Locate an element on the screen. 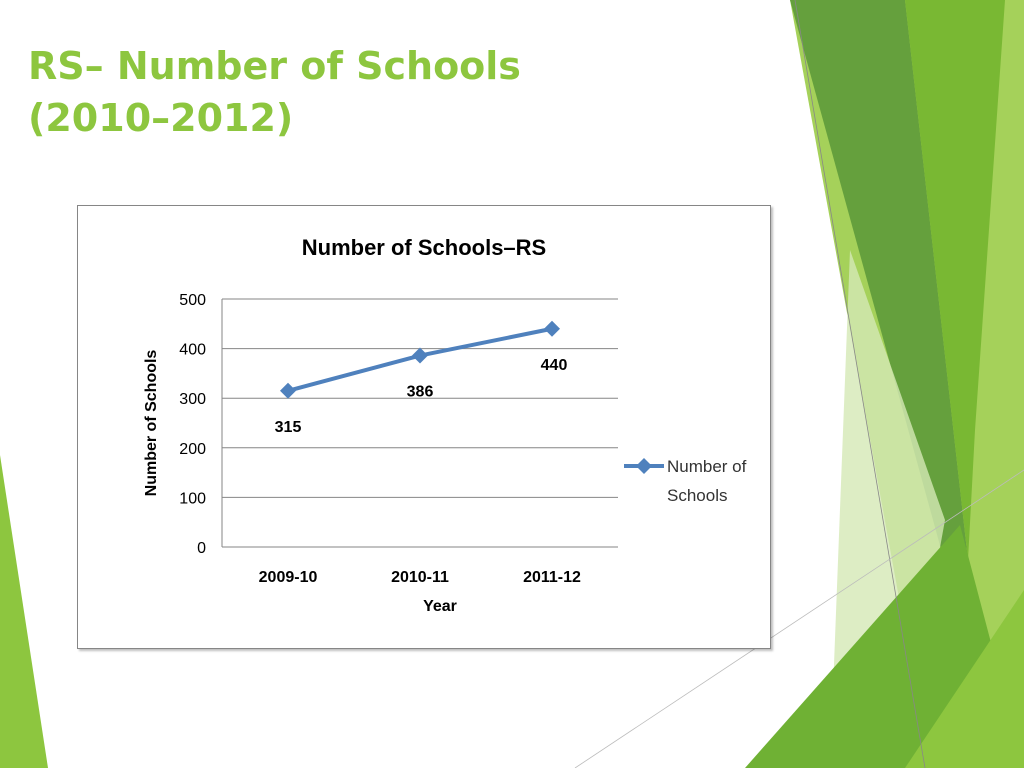  y-tick-label: 500 is located at coordinates (192, 300).